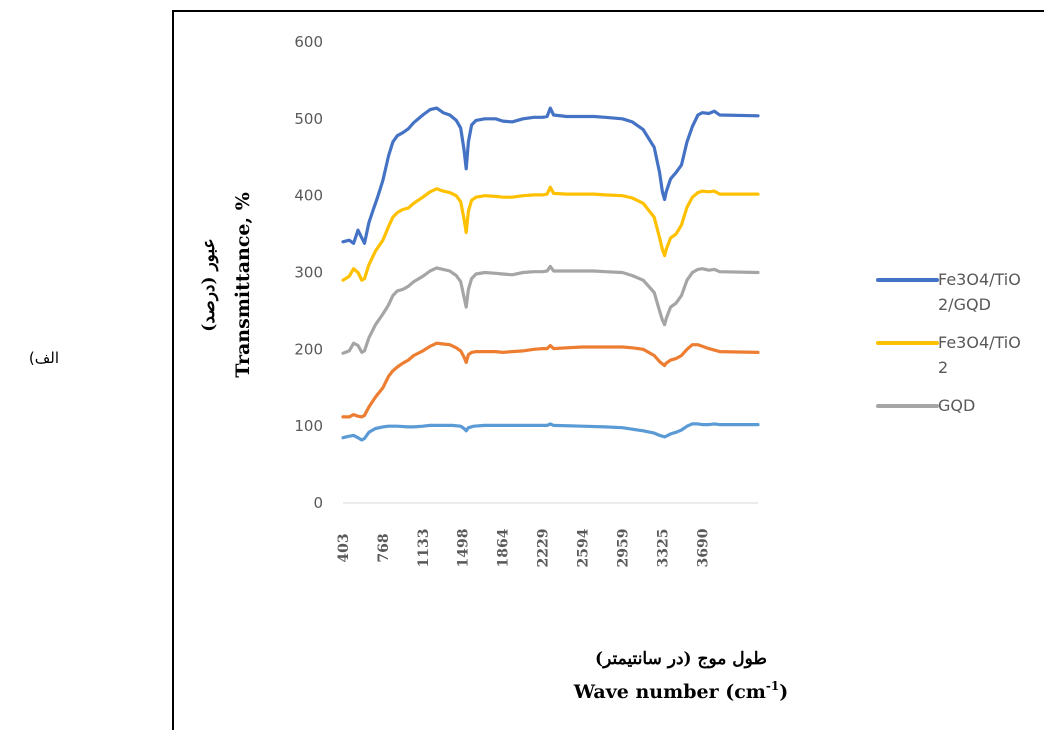 The image size is (1044, 730). What do you see at coordinates (669, 692) in the screenshot?
I see `x-axis-title-en-base: Wave number (cm` at bounding box center [669, 692].